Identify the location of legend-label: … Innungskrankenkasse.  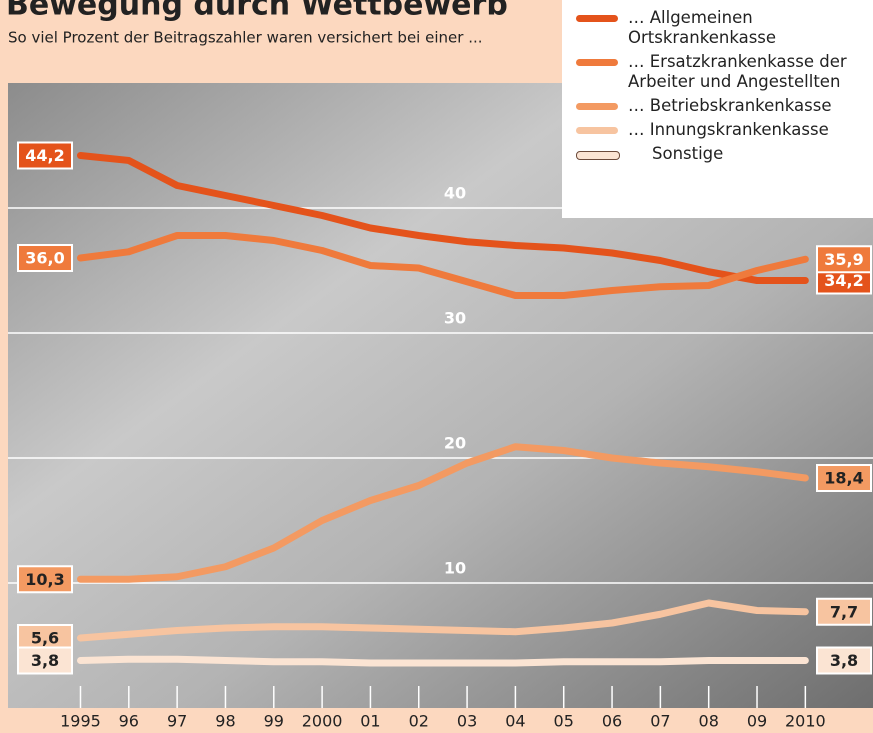
(728, 129).